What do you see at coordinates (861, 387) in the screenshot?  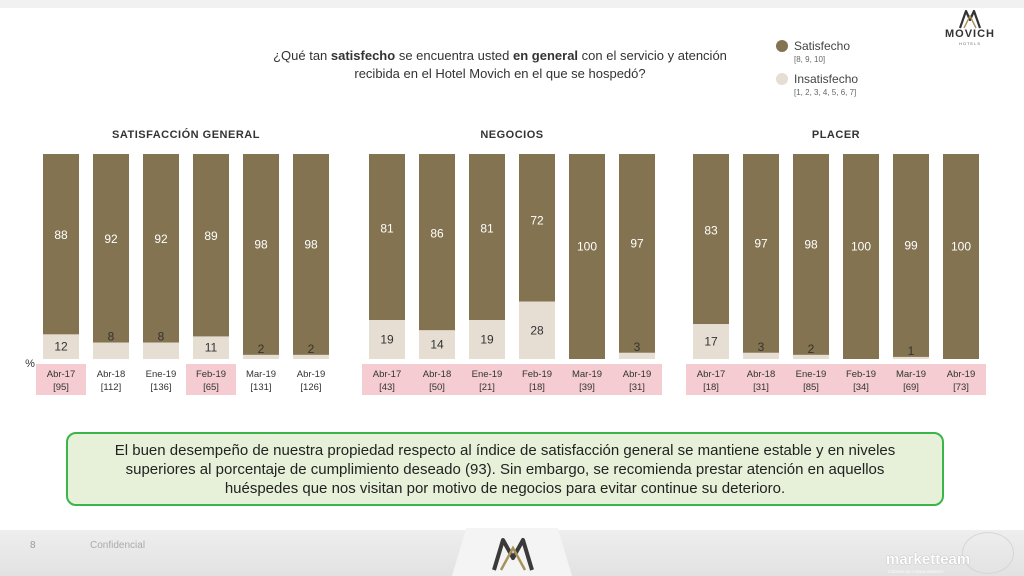 I see `base-label: [34]` at bounding box center [861, 387].